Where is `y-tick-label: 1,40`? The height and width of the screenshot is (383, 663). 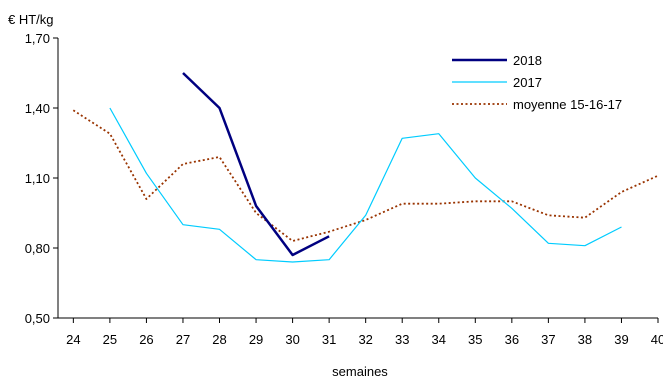
y-tick-label: 1,40 is located at coordinates (37, 108).